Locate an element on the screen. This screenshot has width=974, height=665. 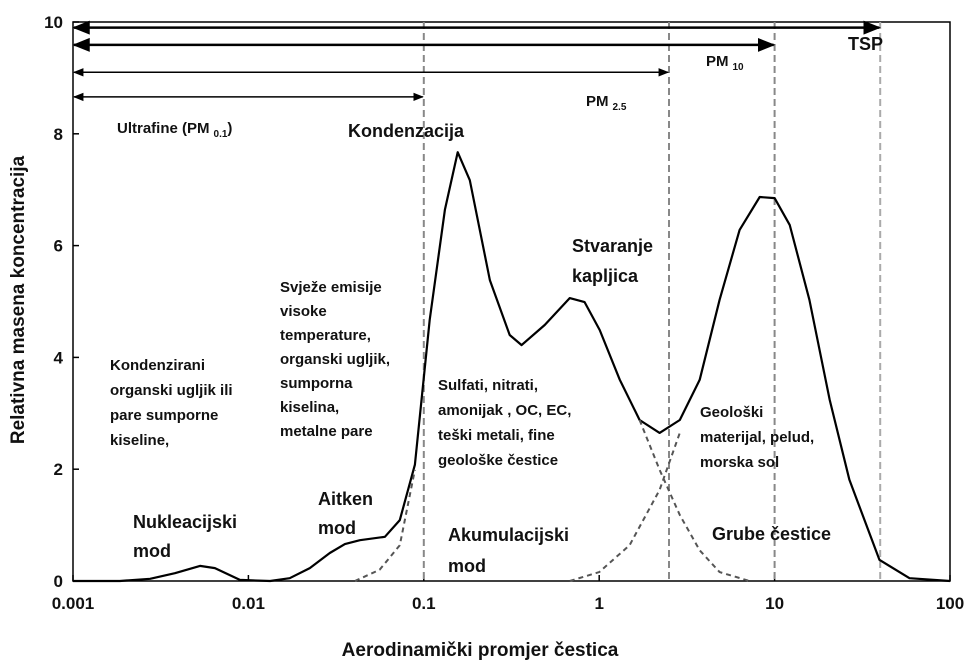
range-label: PM 10 is located at coordinates (725, 63).